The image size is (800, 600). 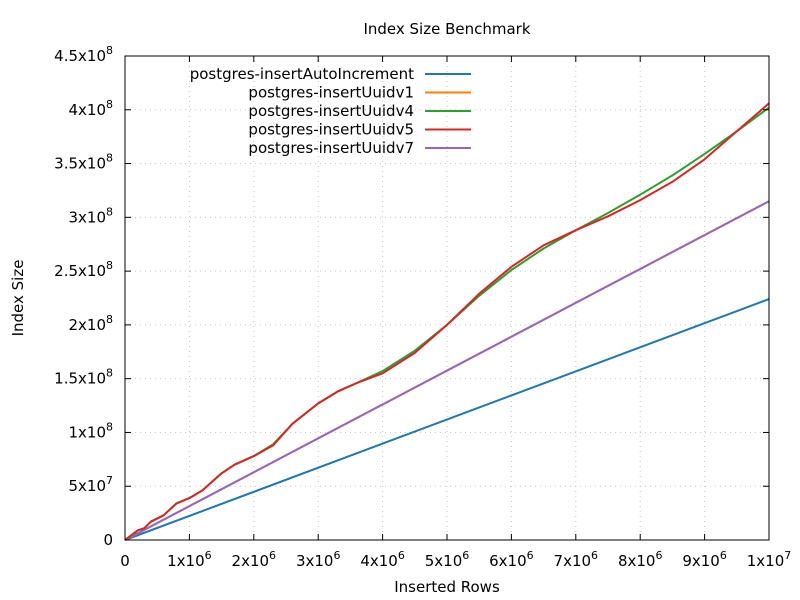 What do you see at coordinates (90, 323) in the screenshot?
I see `y-tick-label: 2x10⁸` at bounding box center [90, 323].